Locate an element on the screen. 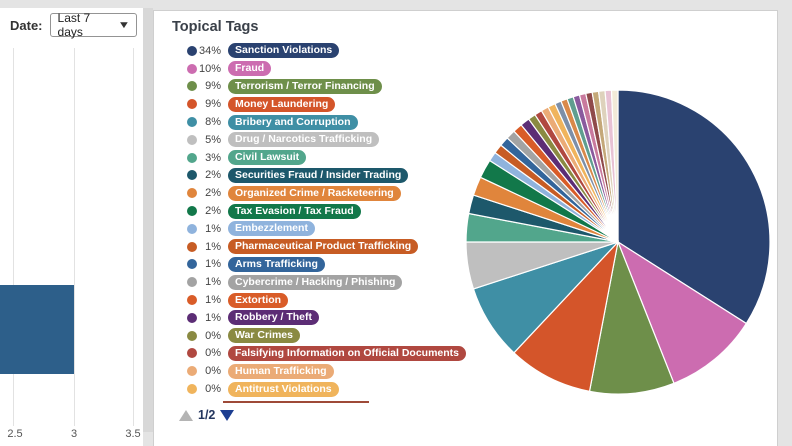 This screenshot has height=446, width=792. tag-pill: Fraud is located at coordinates (250, 69).